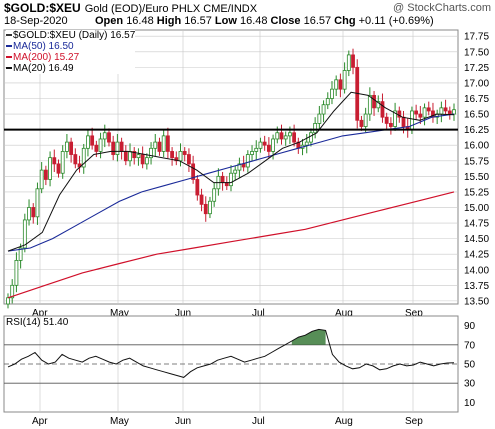 The height and width of the screenshot is (429, 495). I want to click on rsi-x-tick-label: Jul, so click(258, 421).